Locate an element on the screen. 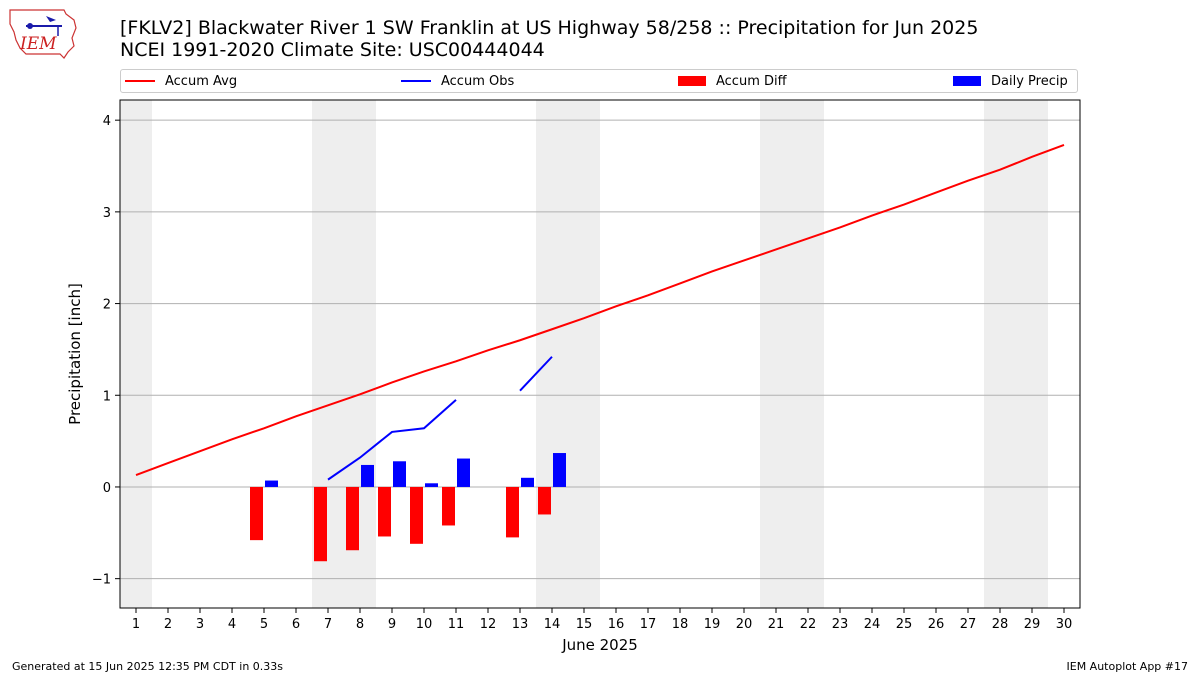  x-tick-label: 22 is located at coordinates (808, 624).